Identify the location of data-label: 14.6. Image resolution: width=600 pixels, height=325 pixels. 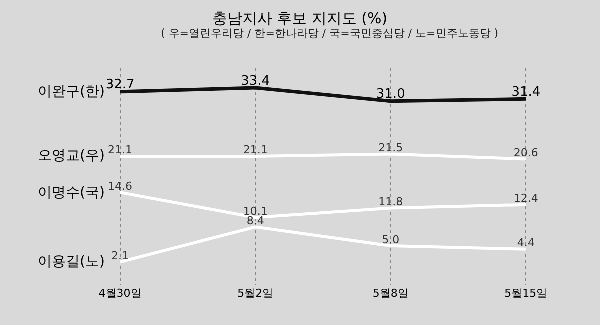
(120, 186).